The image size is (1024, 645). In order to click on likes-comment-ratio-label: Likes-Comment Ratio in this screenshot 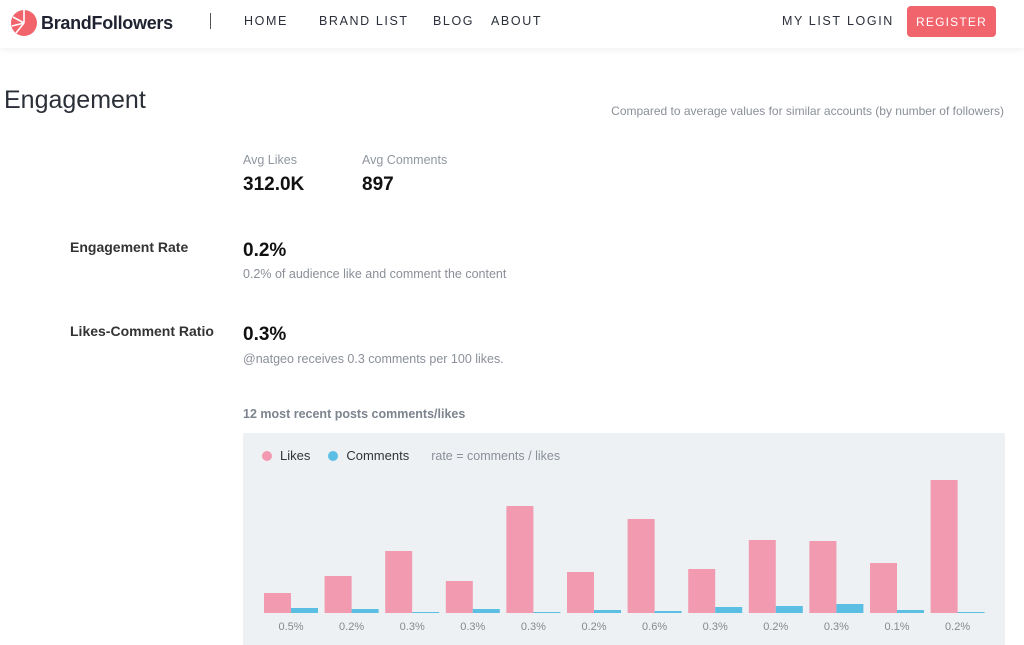, I will do `click(142, 331)`.